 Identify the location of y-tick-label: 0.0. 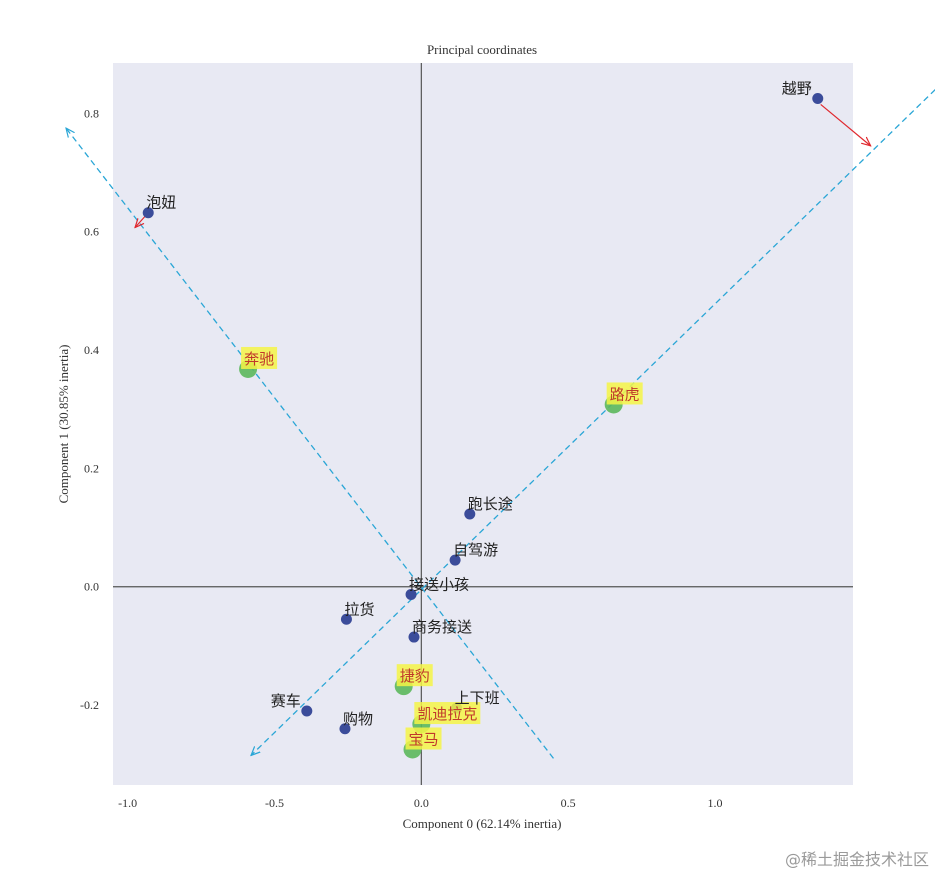
(91, 587).